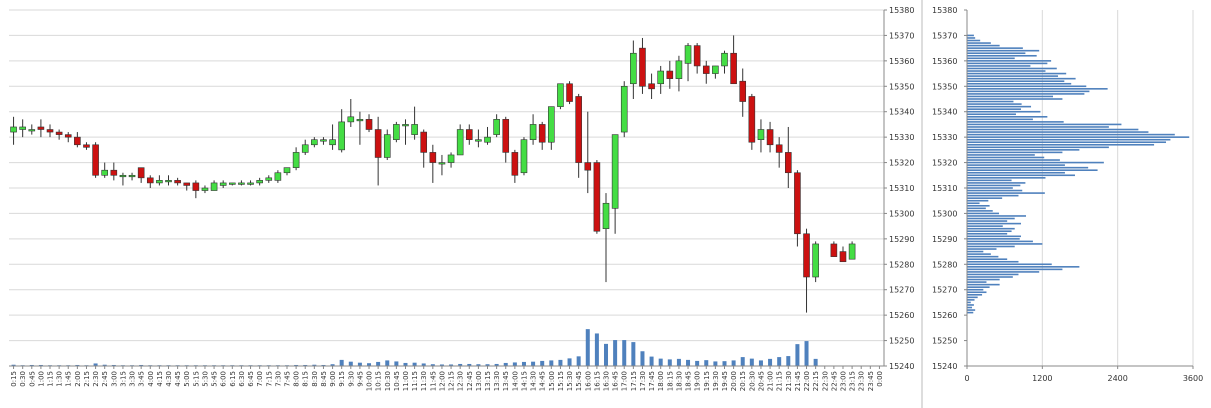  Describe the element at coordinates (843, 381) in the screenshot. I see `time-tick-label: 23:00` at that location.